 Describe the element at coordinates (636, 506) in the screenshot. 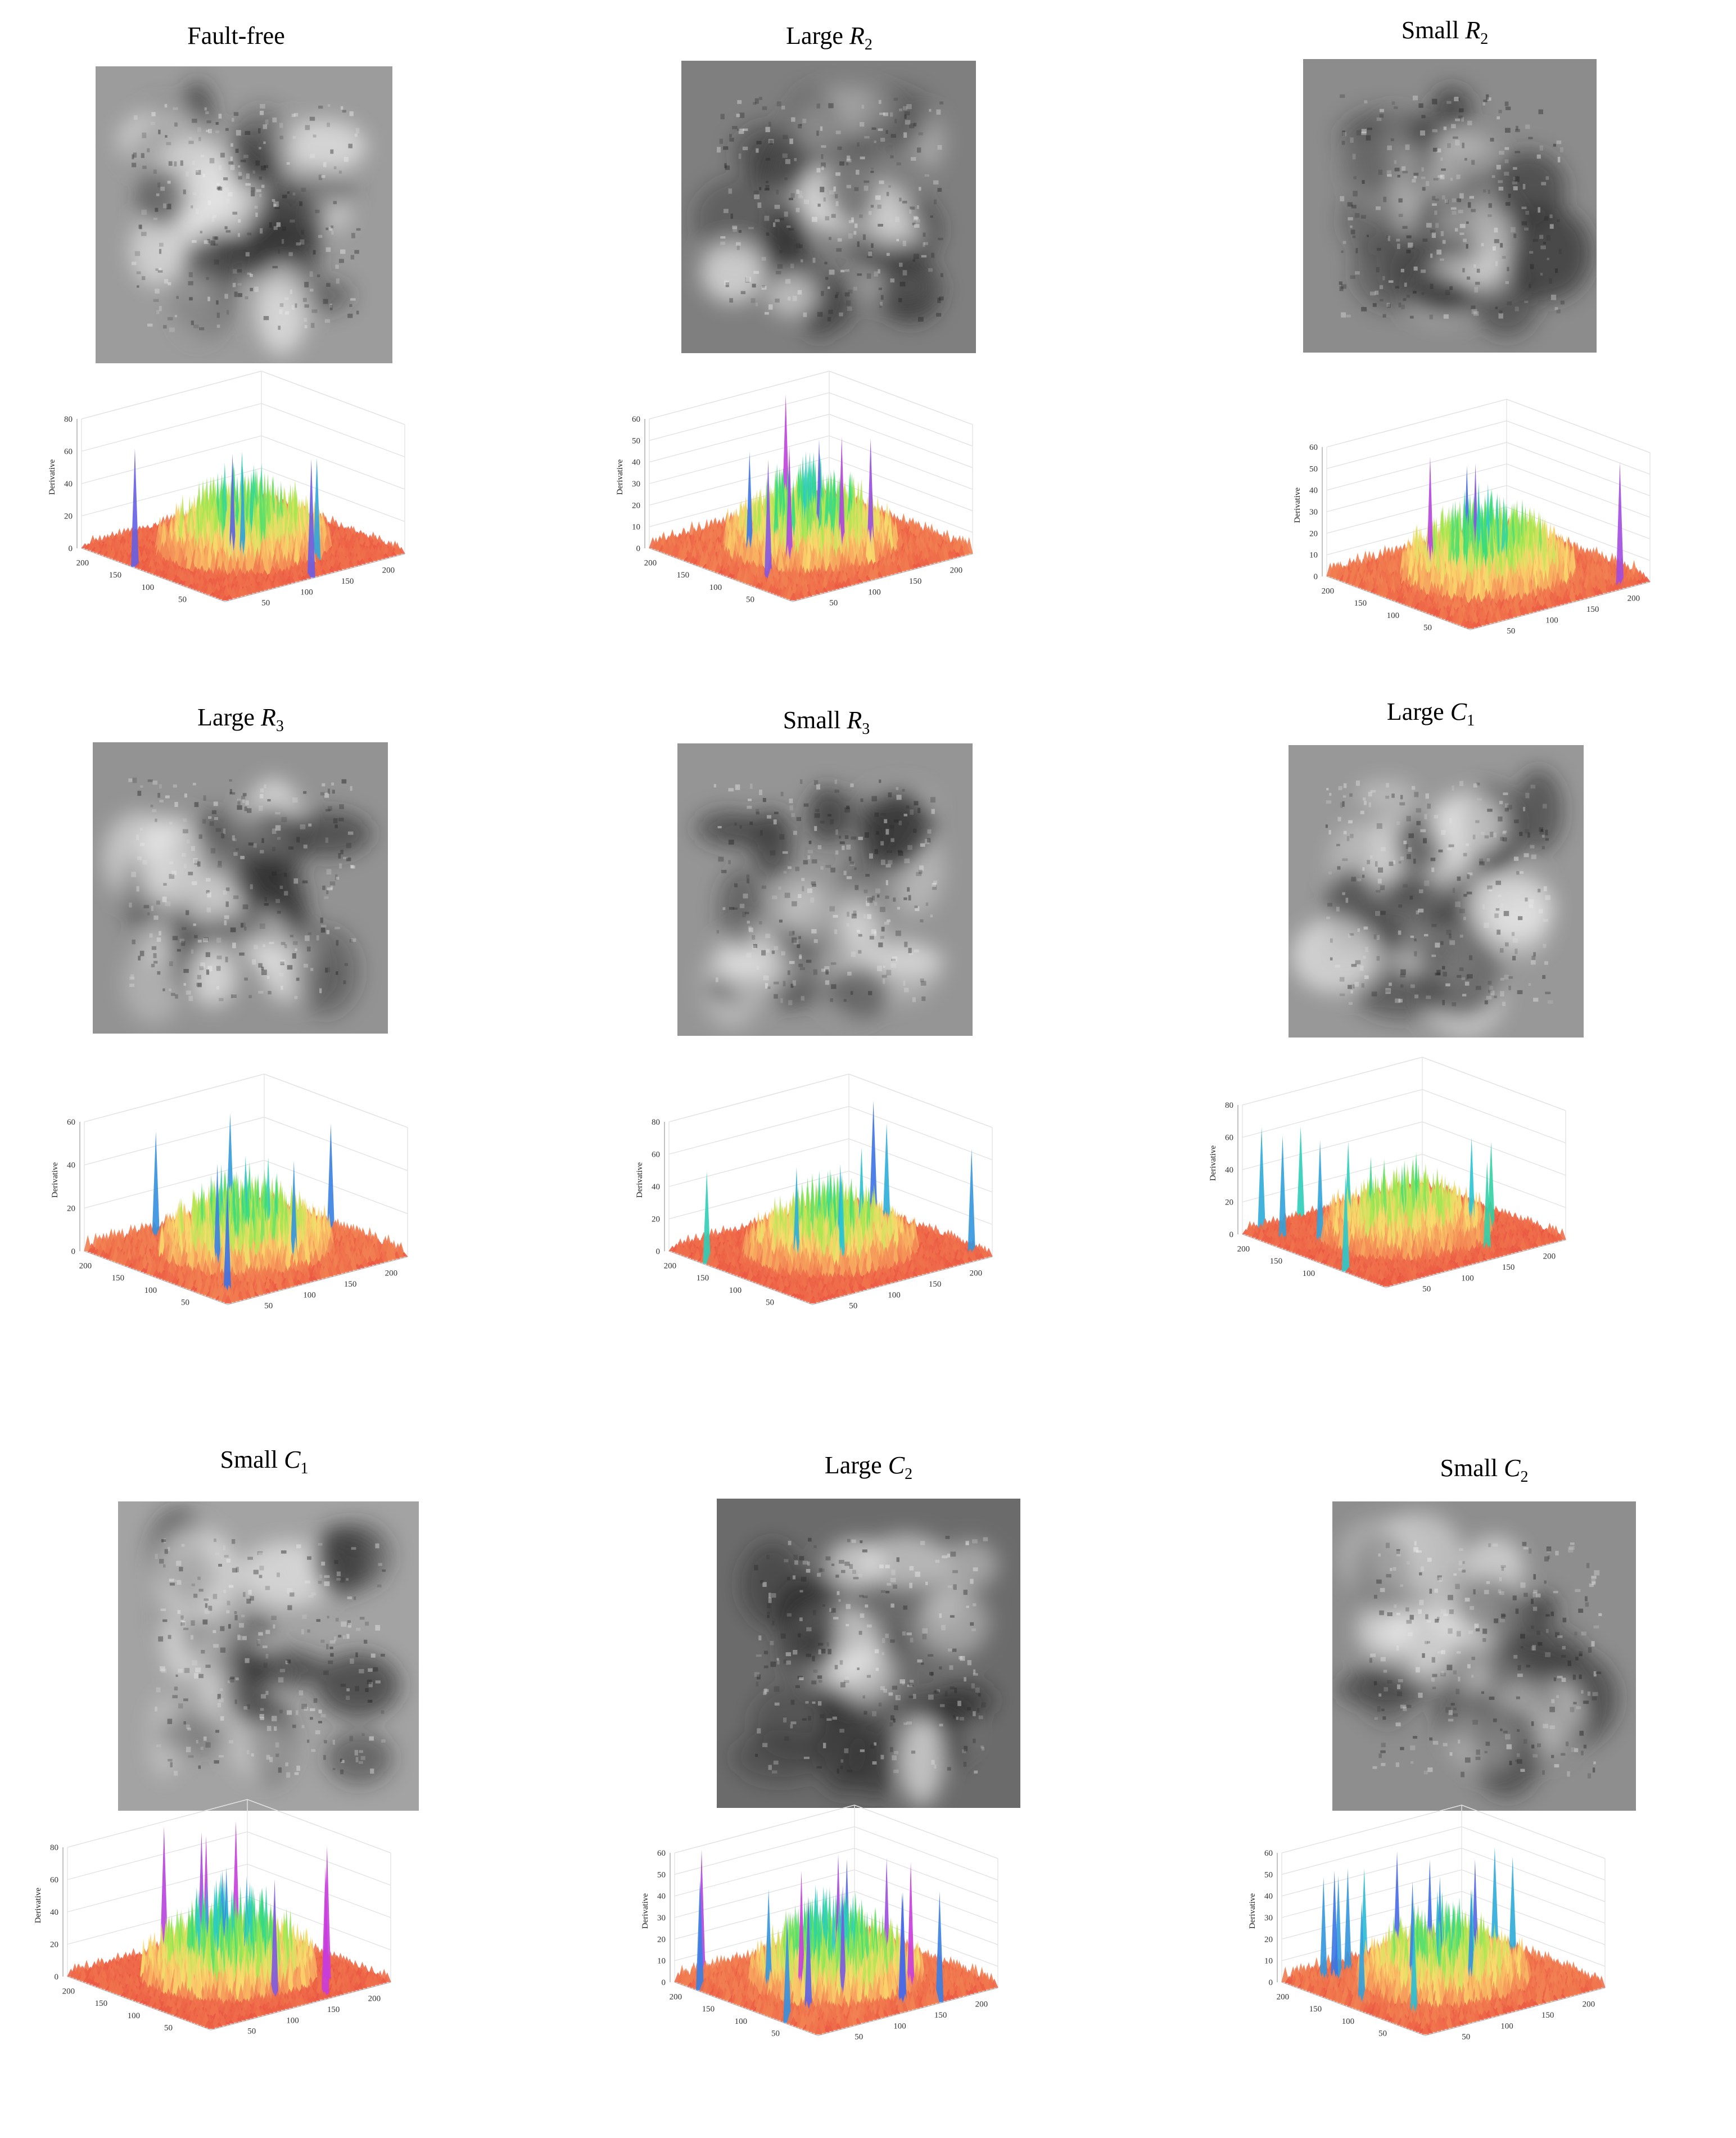

I see `z-tick-label: 20` at that location.